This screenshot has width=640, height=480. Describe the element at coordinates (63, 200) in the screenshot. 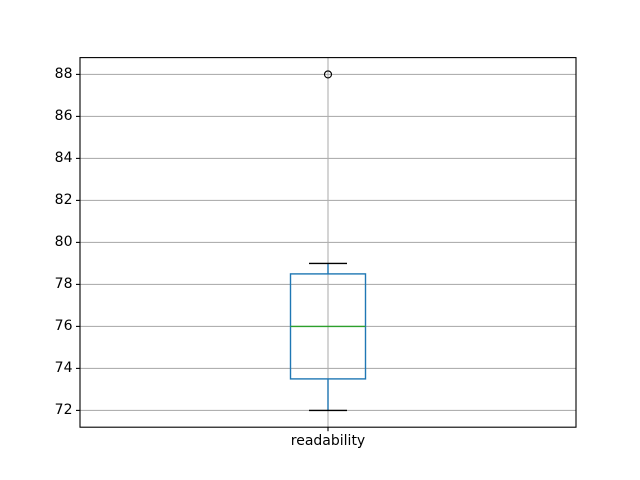

I see `y-tick-label: 82` at that location.